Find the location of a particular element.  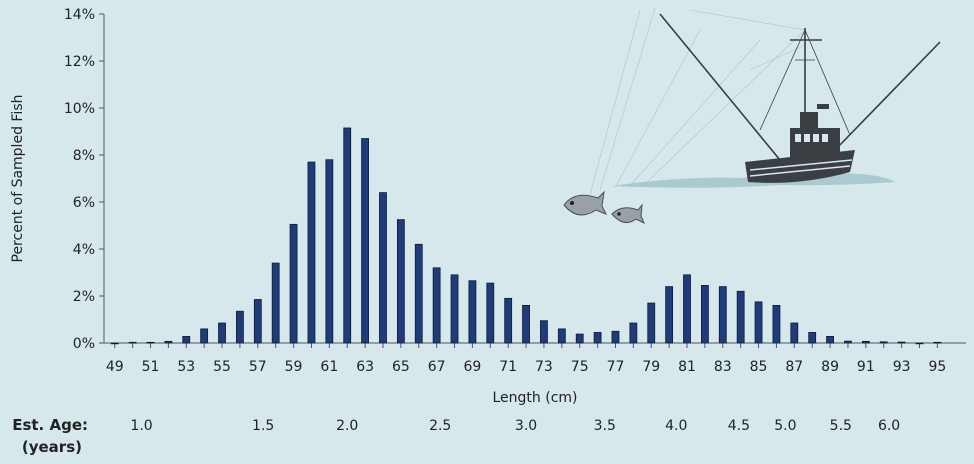

tuna-fish-icon is located at coordinates (604, 207).